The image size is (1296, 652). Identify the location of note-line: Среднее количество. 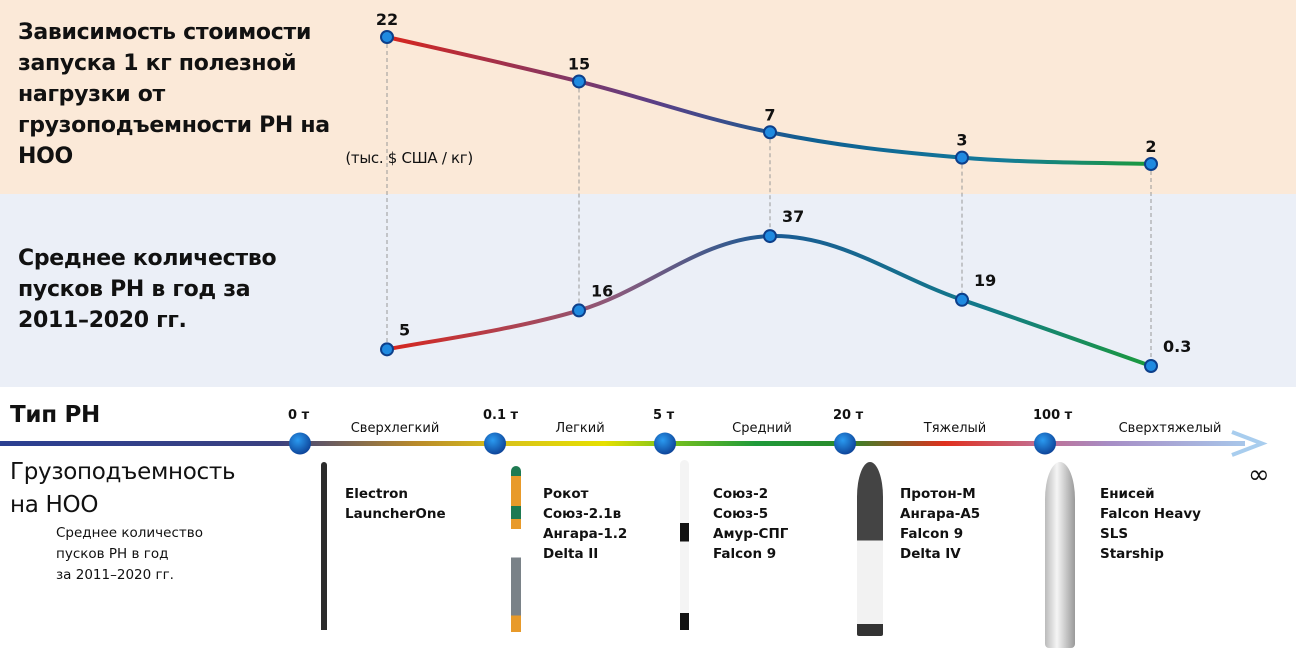
(129, 533).